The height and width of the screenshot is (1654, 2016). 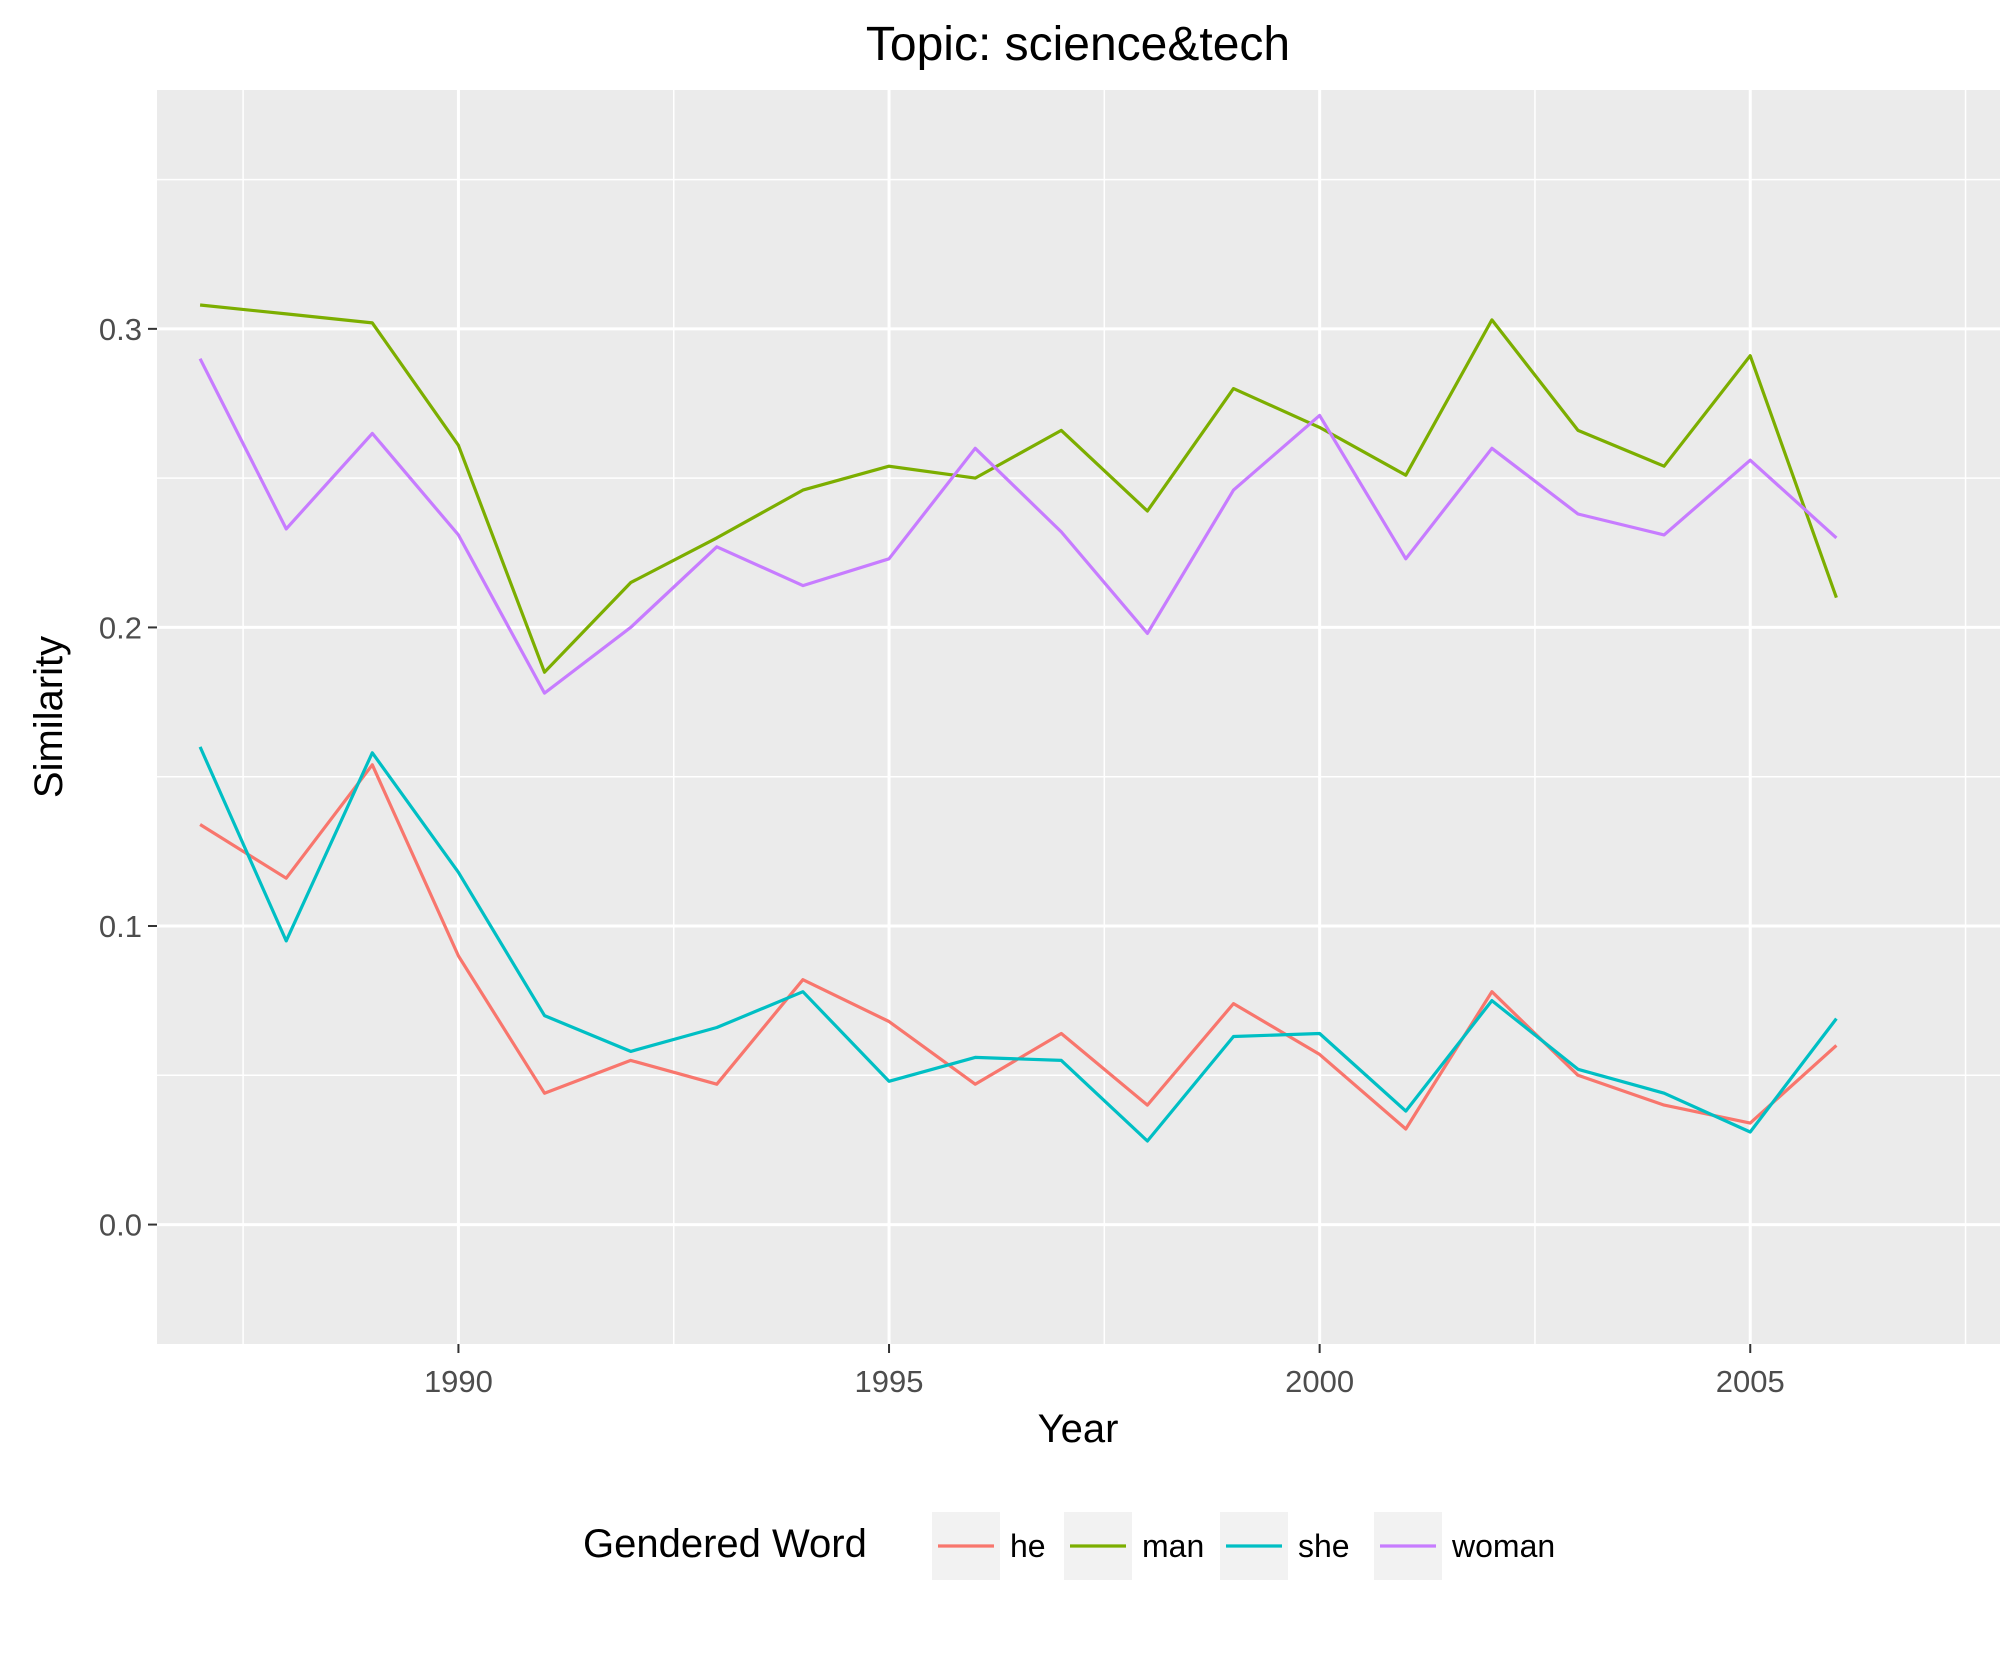 What do you see at coordinates (725, 1544) in the screenshot?
I see `legend-title: Gendered Word` at bounding box center [725, 1544].